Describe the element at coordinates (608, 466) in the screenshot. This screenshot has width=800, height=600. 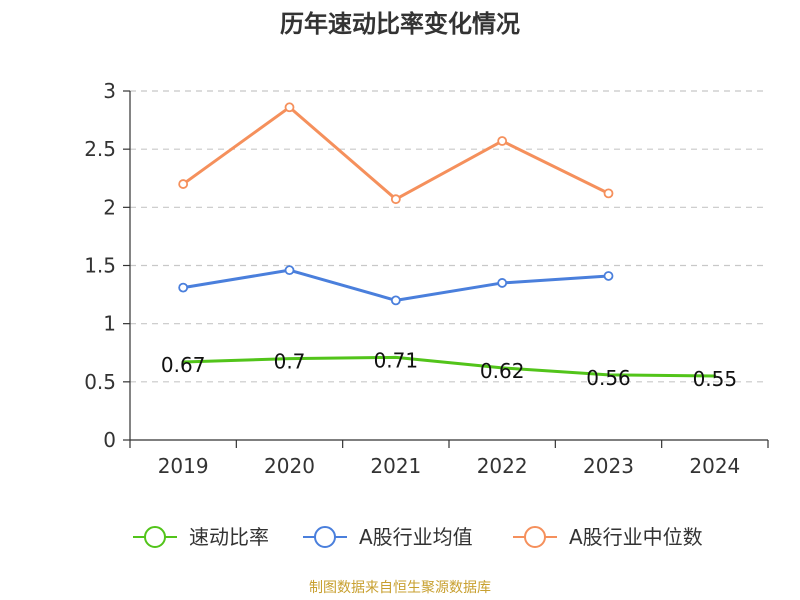
I see `x-tick-label: 2023` at that location.